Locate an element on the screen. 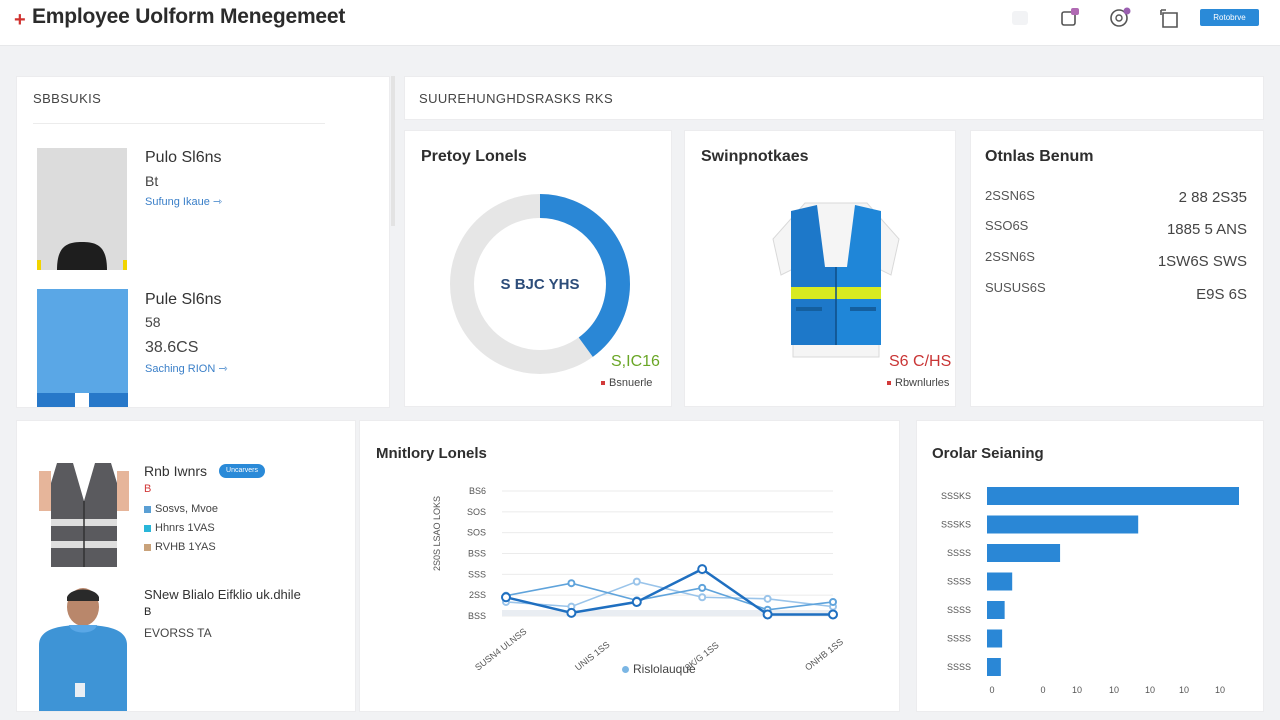 This screenshot has height=720, width=1280. legend-label: Rbwnlurles is located at coordinates (922, 383).